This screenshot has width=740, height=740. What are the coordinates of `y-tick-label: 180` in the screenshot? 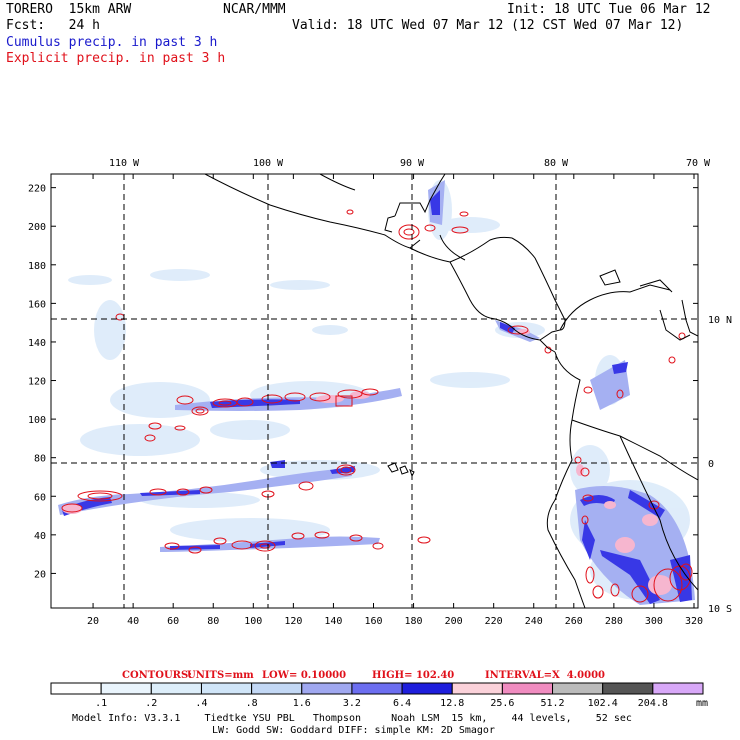 It's located at (37, 266).